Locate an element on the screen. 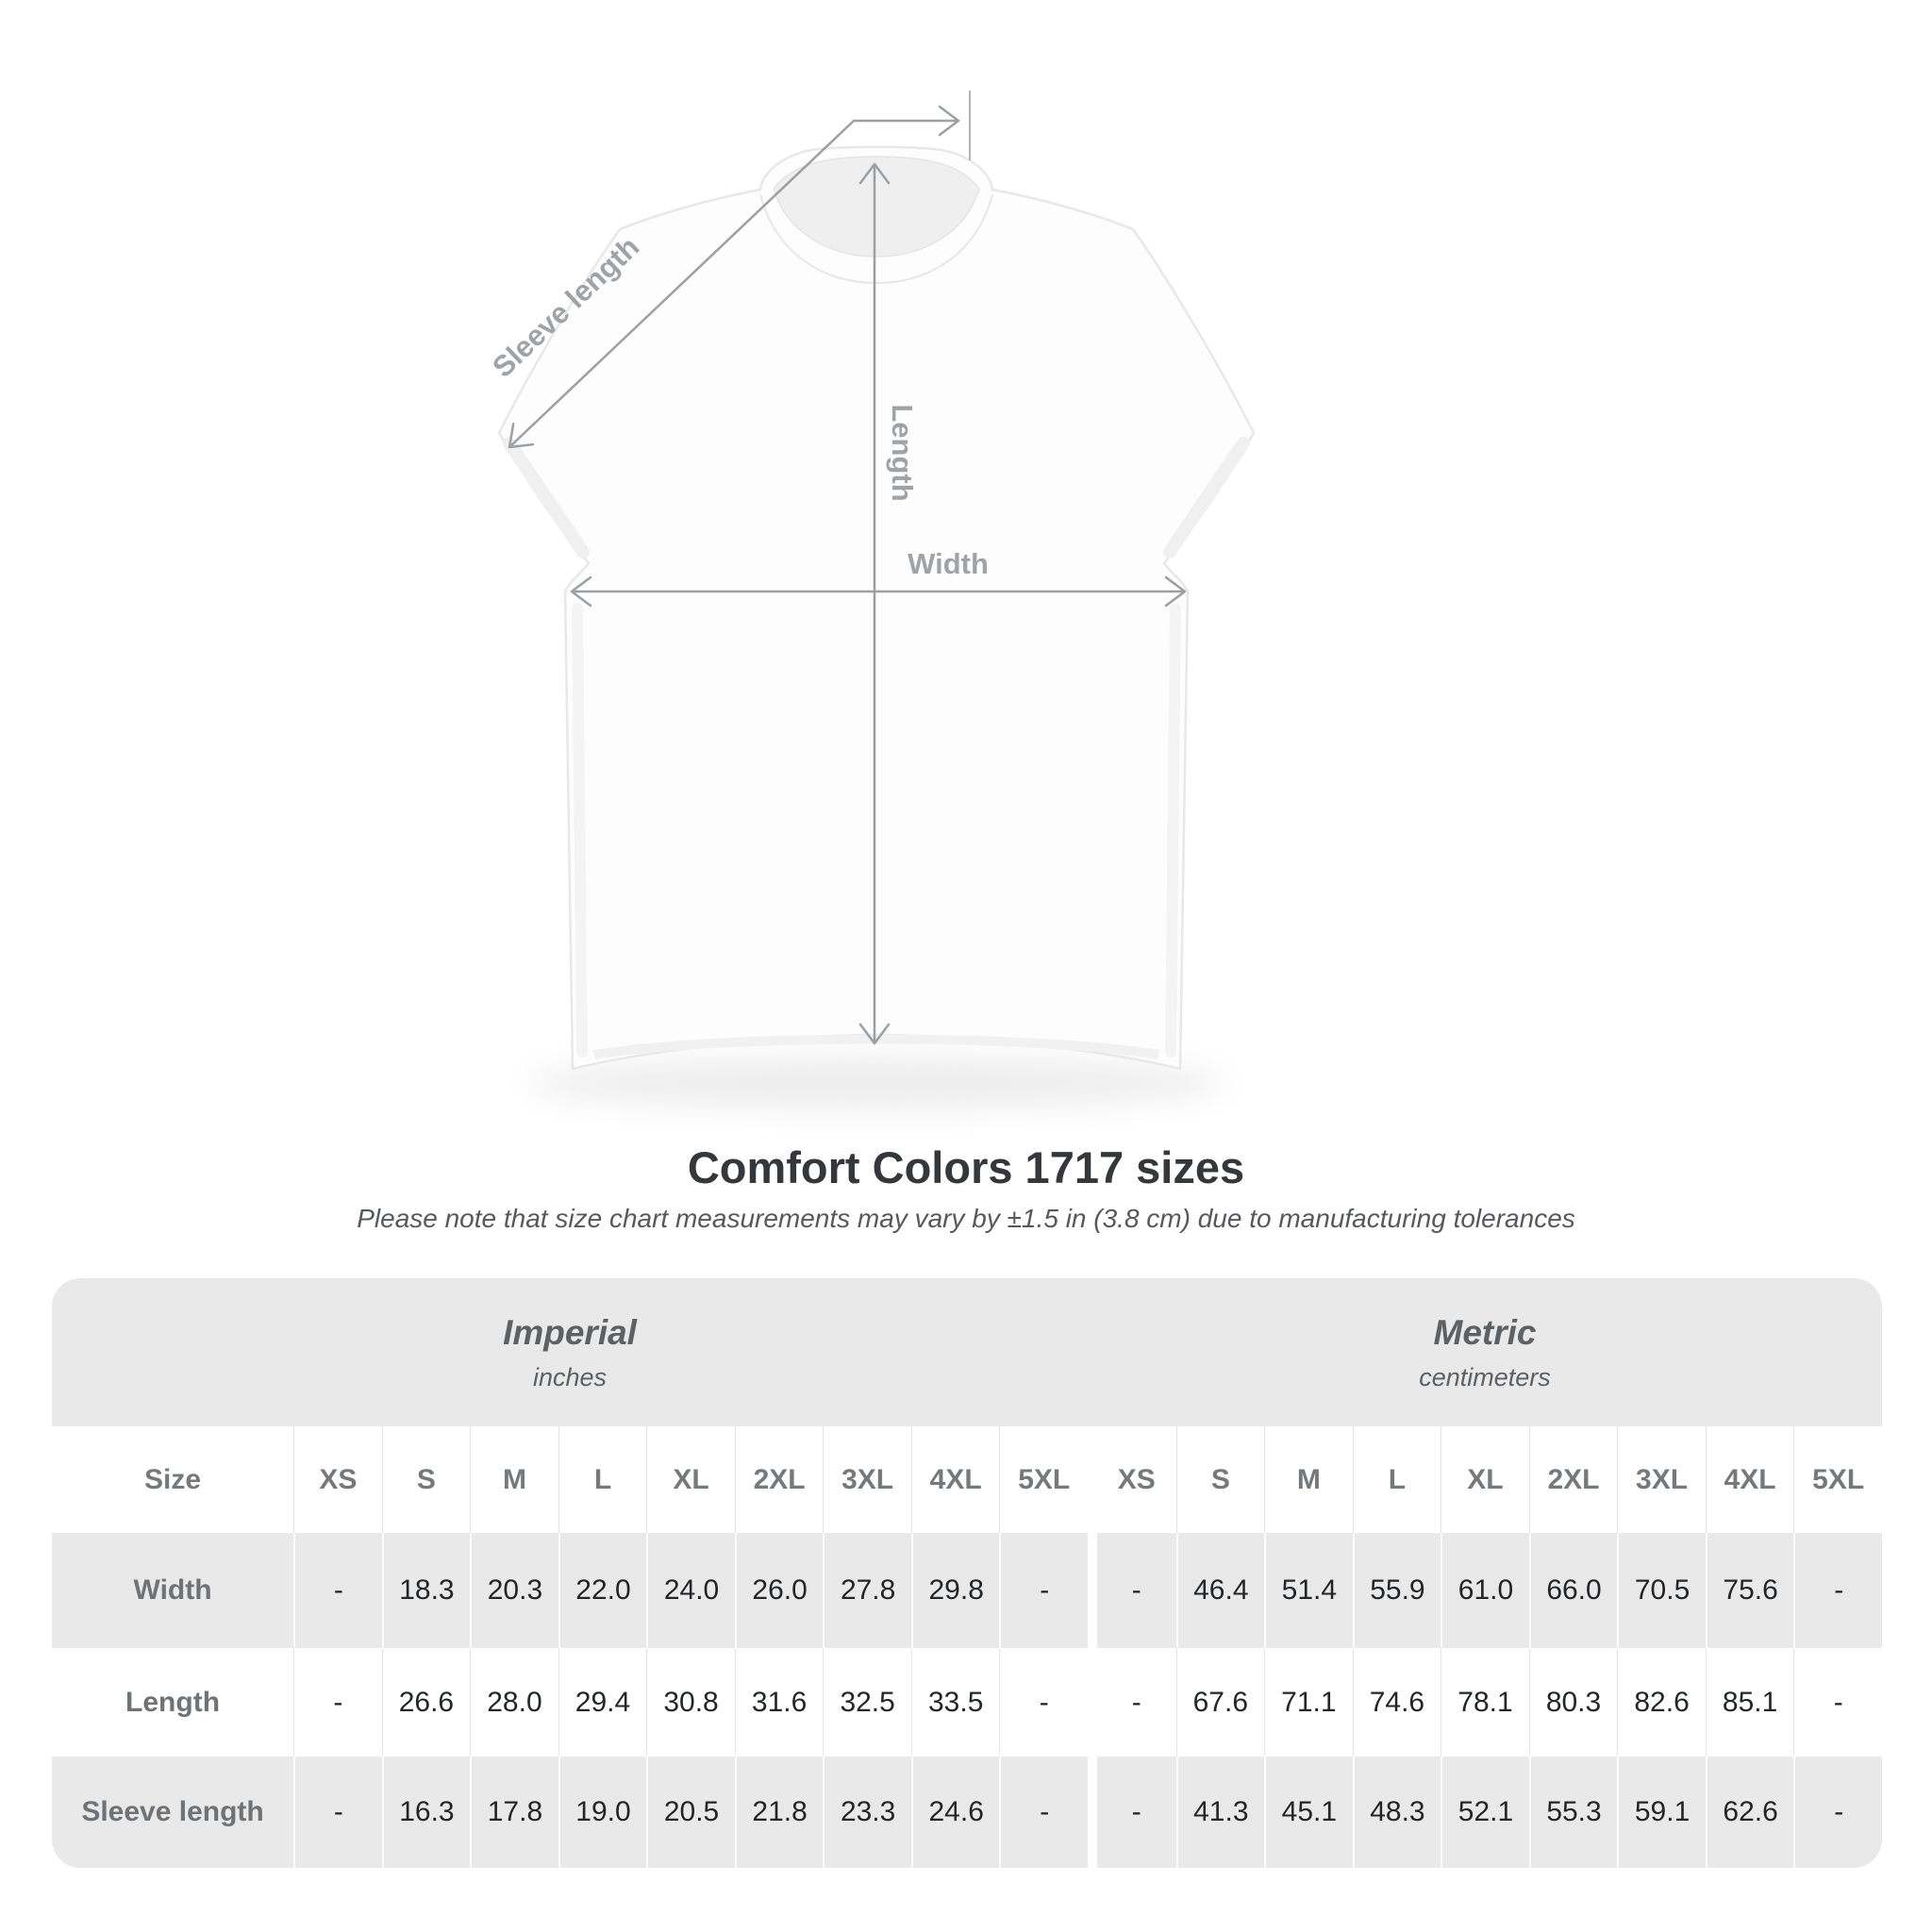 The width and height of the screenshot is (1932, 1932). col-header-imperial: XS is located at coordinates (337, 1479).